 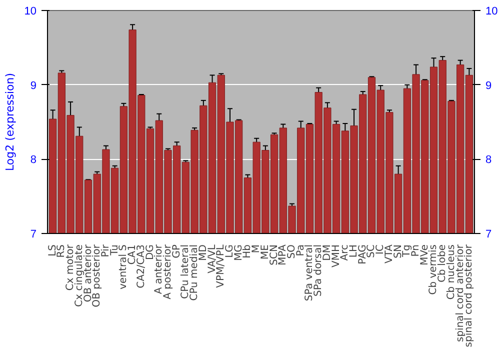 I want to click on x-tick-label: VTA, so click(x=389, y=254).